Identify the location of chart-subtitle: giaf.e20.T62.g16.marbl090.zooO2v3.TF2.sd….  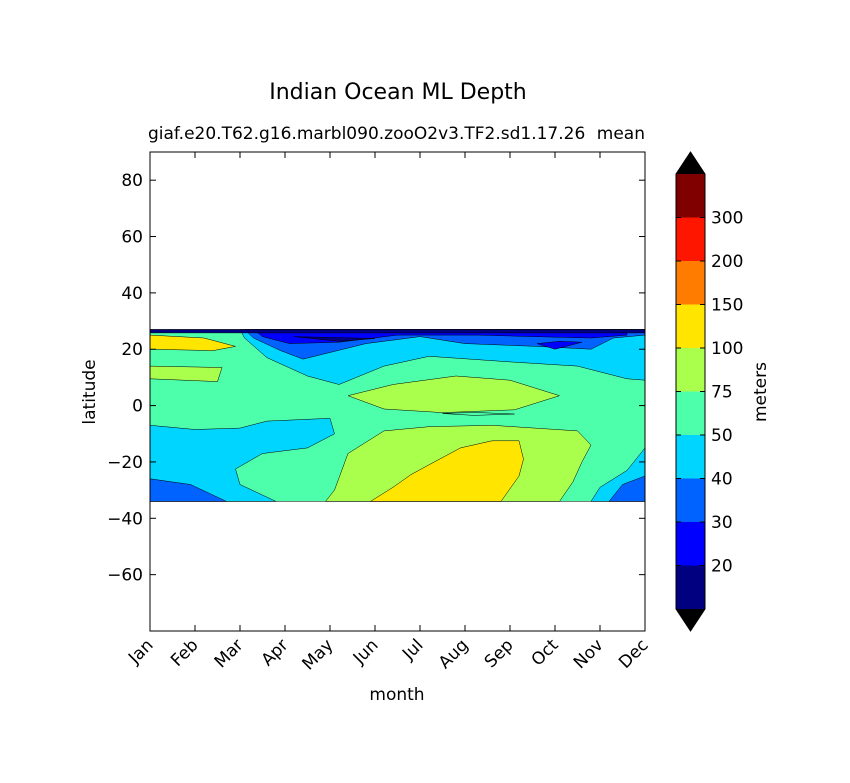
(366, 134).